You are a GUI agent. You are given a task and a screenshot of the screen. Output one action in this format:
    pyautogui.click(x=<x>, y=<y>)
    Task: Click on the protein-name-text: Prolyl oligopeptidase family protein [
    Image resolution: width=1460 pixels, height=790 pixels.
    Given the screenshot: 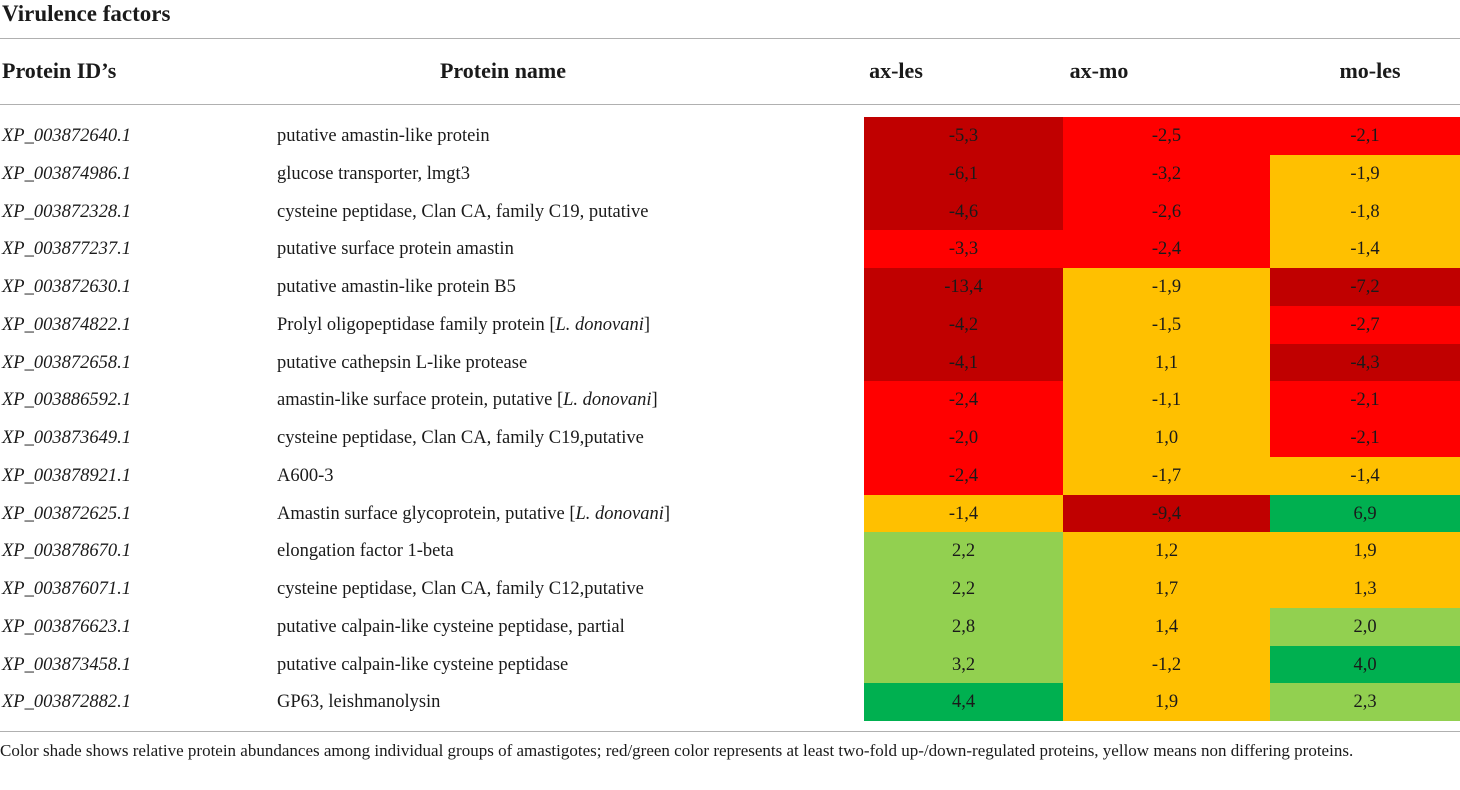 What is the action you would take?
    pyautogui.click(x=416, y=324)
    